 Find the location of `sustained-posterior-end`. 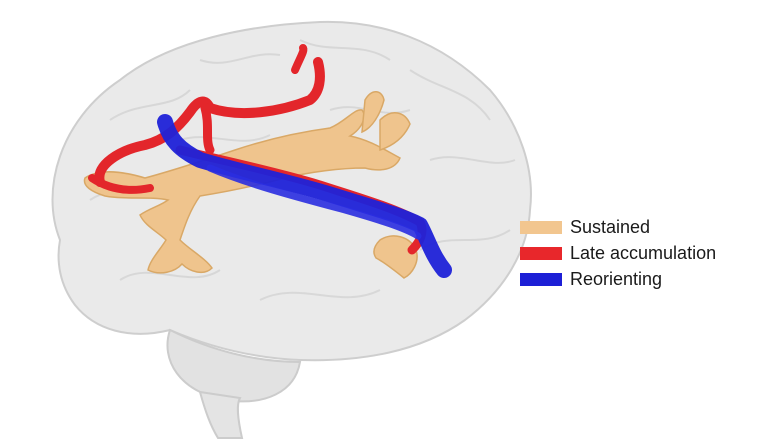

sustained-posterior-end is located at coordinates (395, 257).